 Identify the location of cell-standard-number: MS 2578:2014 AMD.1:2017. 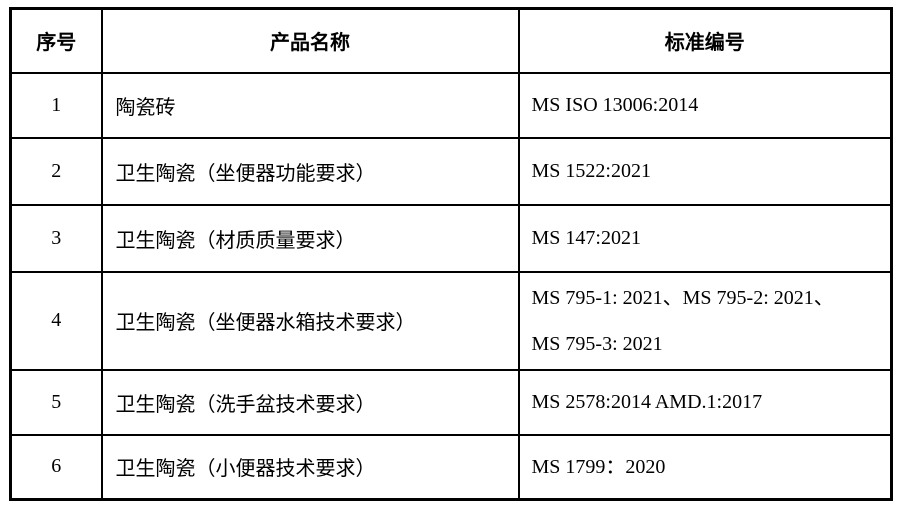
(705, 402).